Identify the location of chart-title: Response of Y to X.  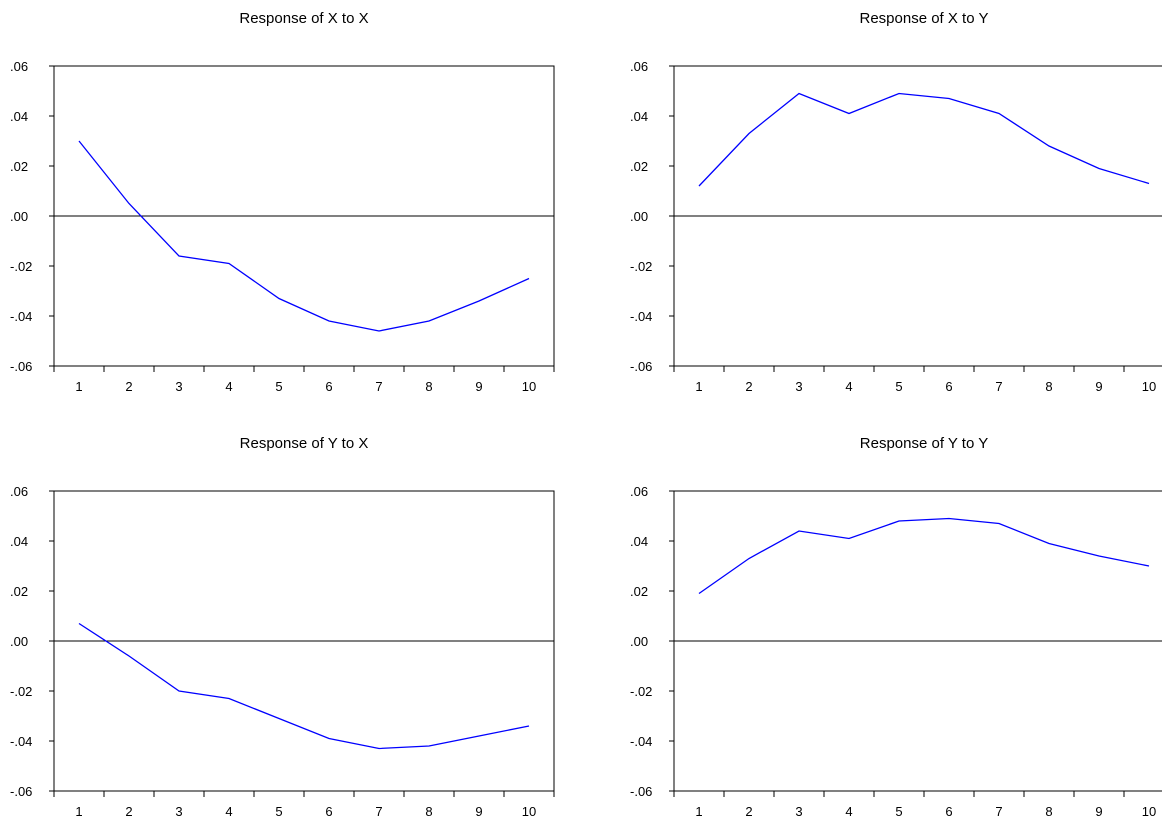
(304, 443).